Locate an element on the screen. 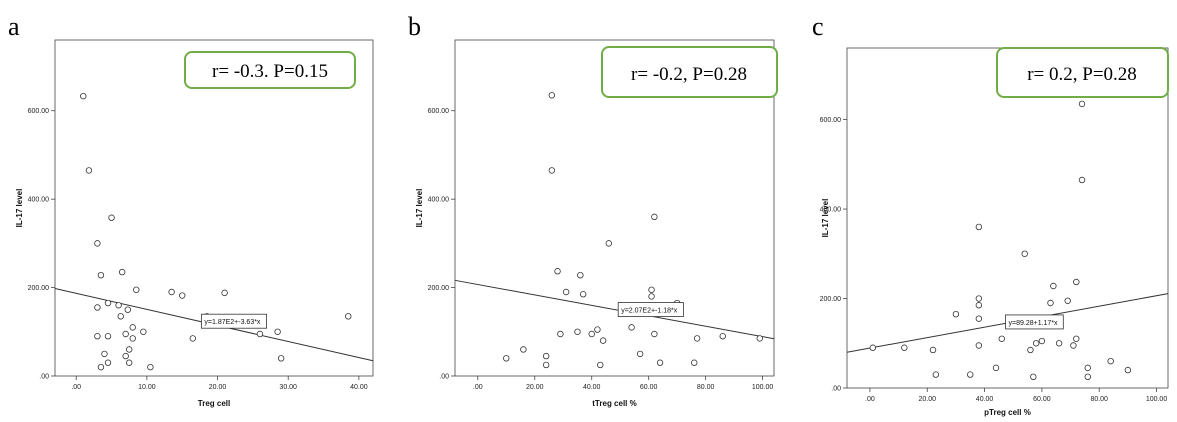  panel-letter: b is located at coordinates (414, 26).